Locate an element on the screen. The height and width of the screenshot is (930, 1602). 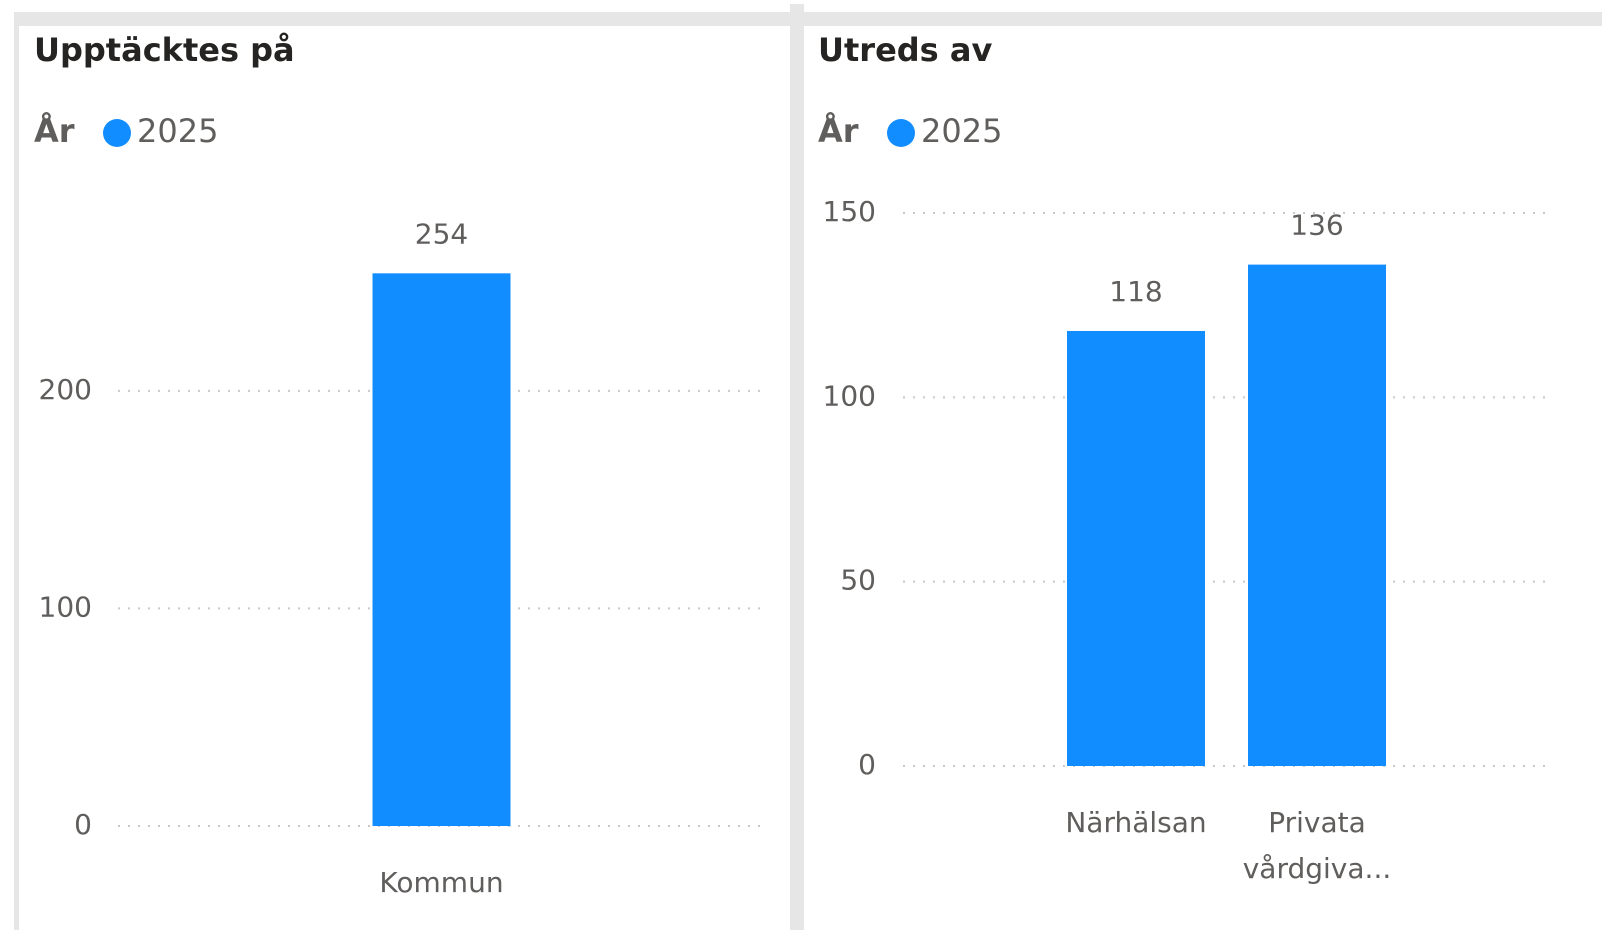
panel-separator is located at coordinates (797, 467).